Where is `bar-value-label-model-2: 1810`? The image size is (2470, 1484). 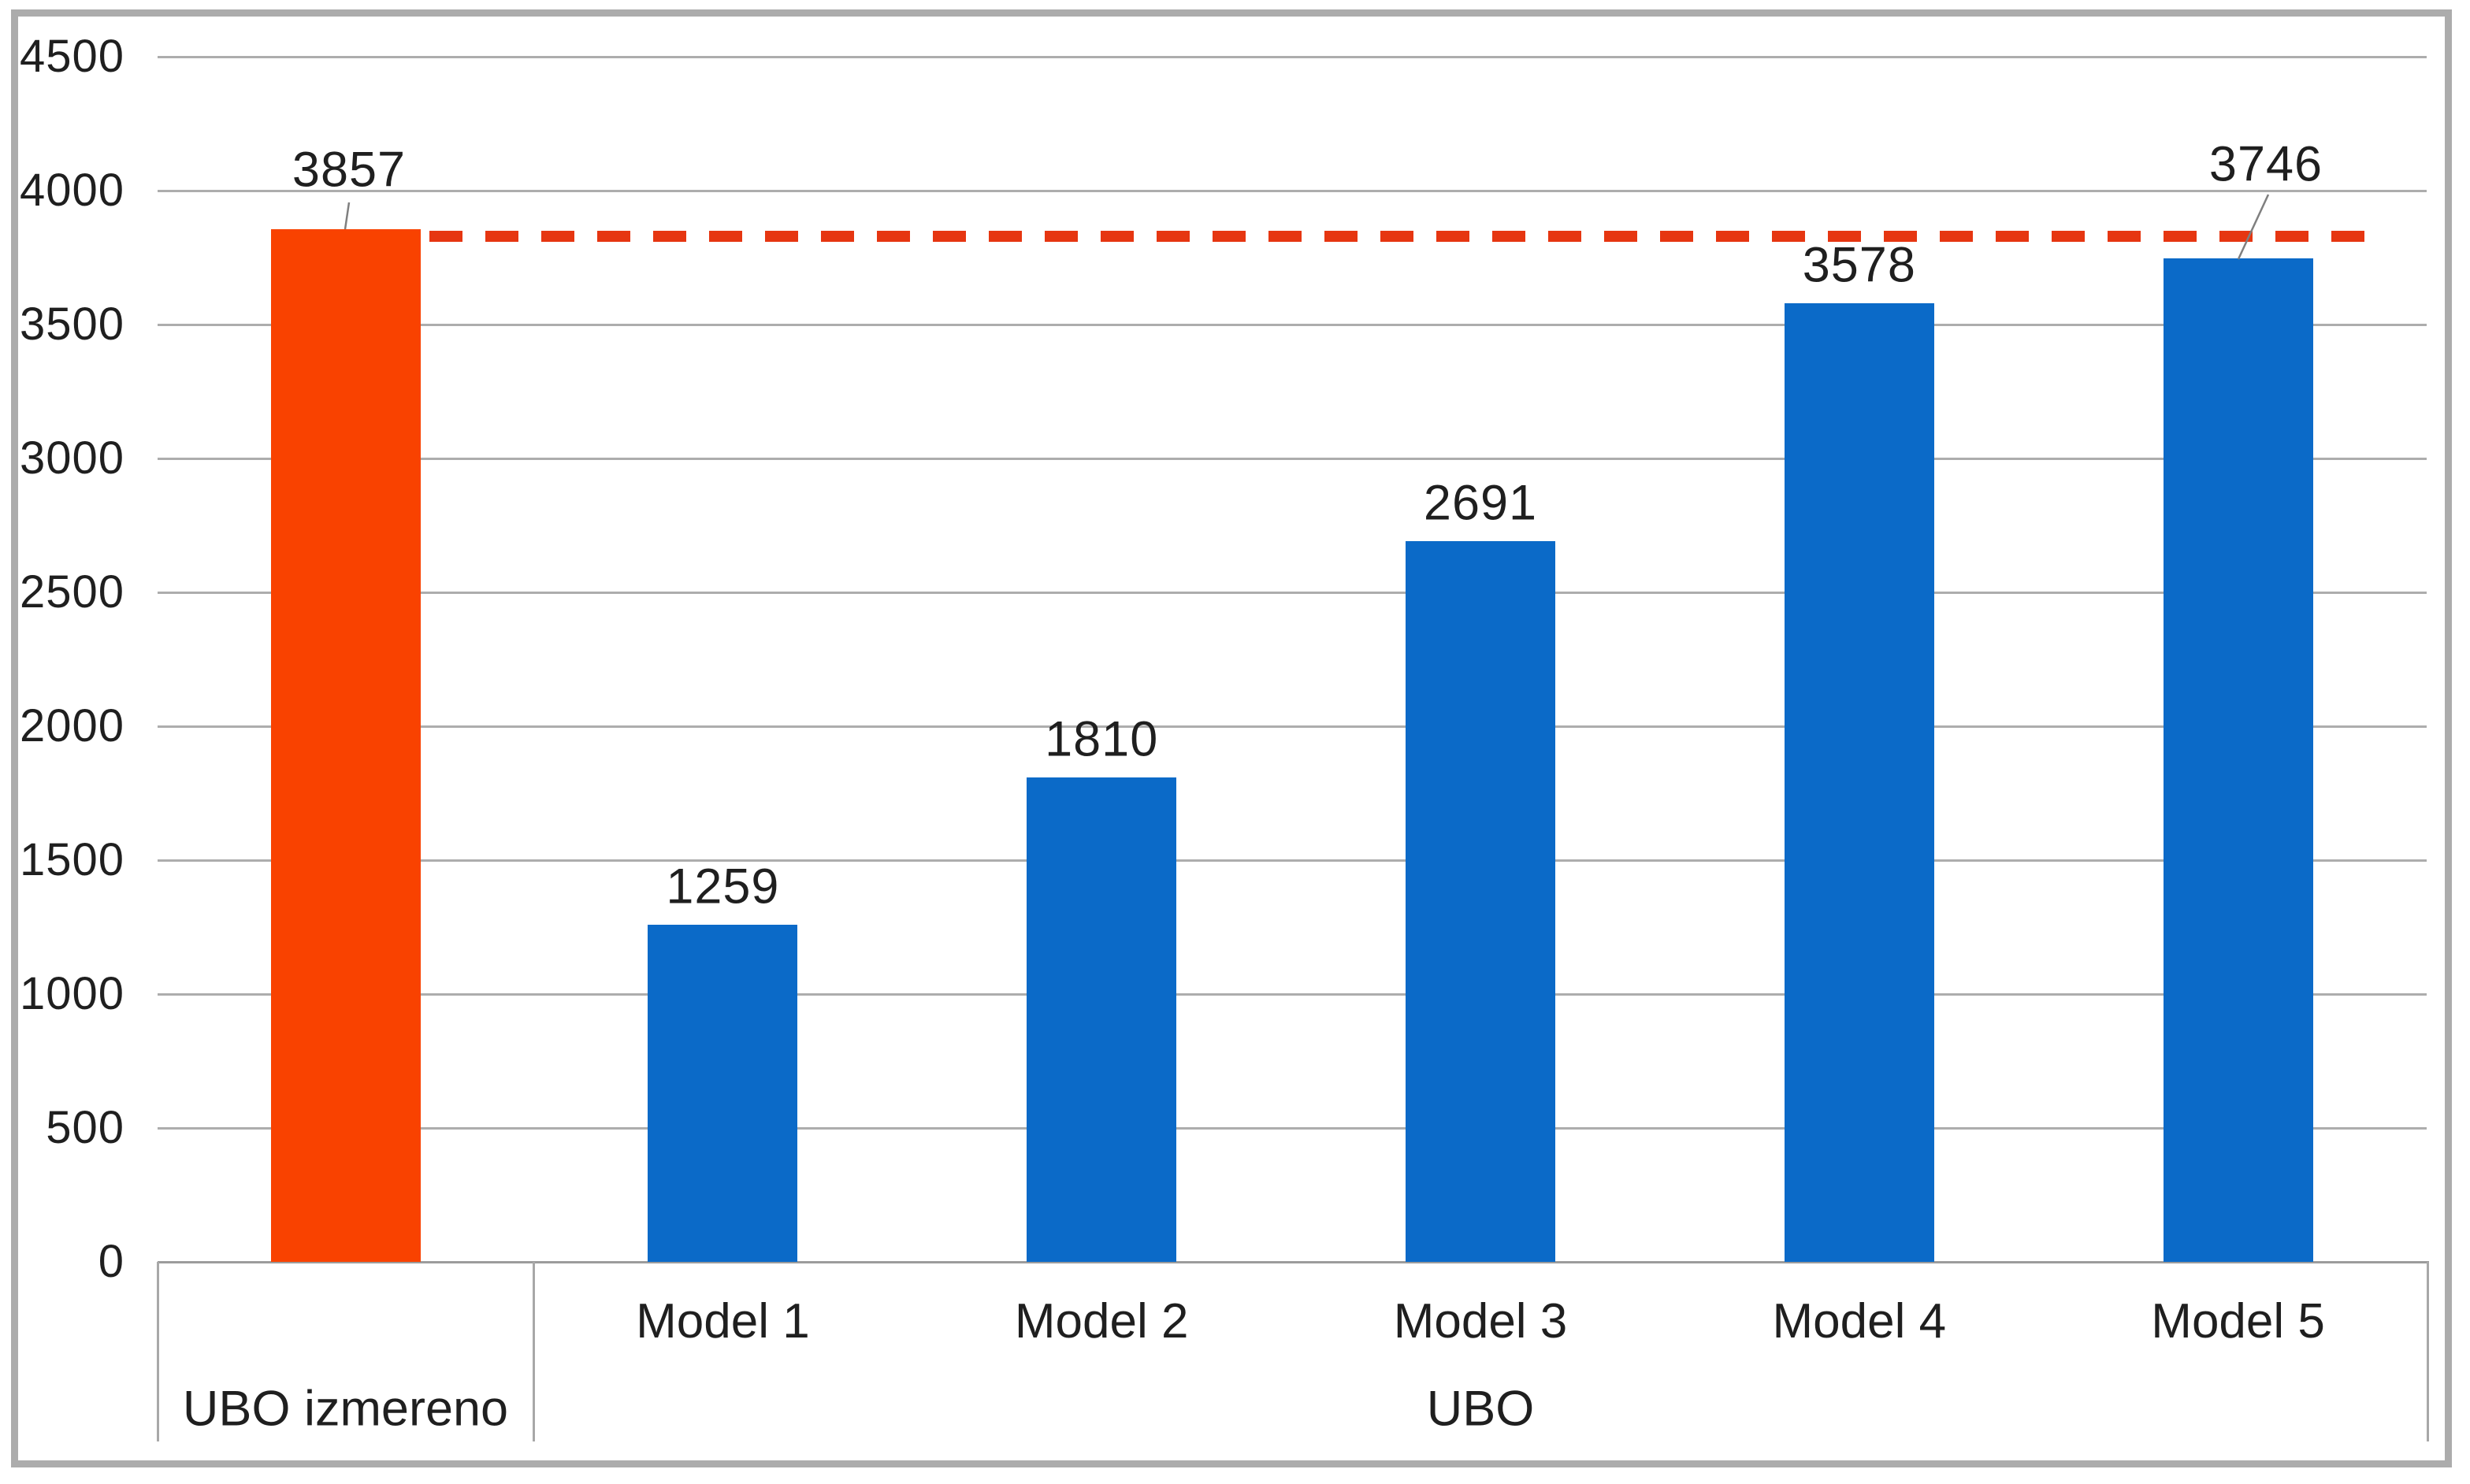
bar-value-label-model-2: 1810 is located at coordinates (1102, 739).